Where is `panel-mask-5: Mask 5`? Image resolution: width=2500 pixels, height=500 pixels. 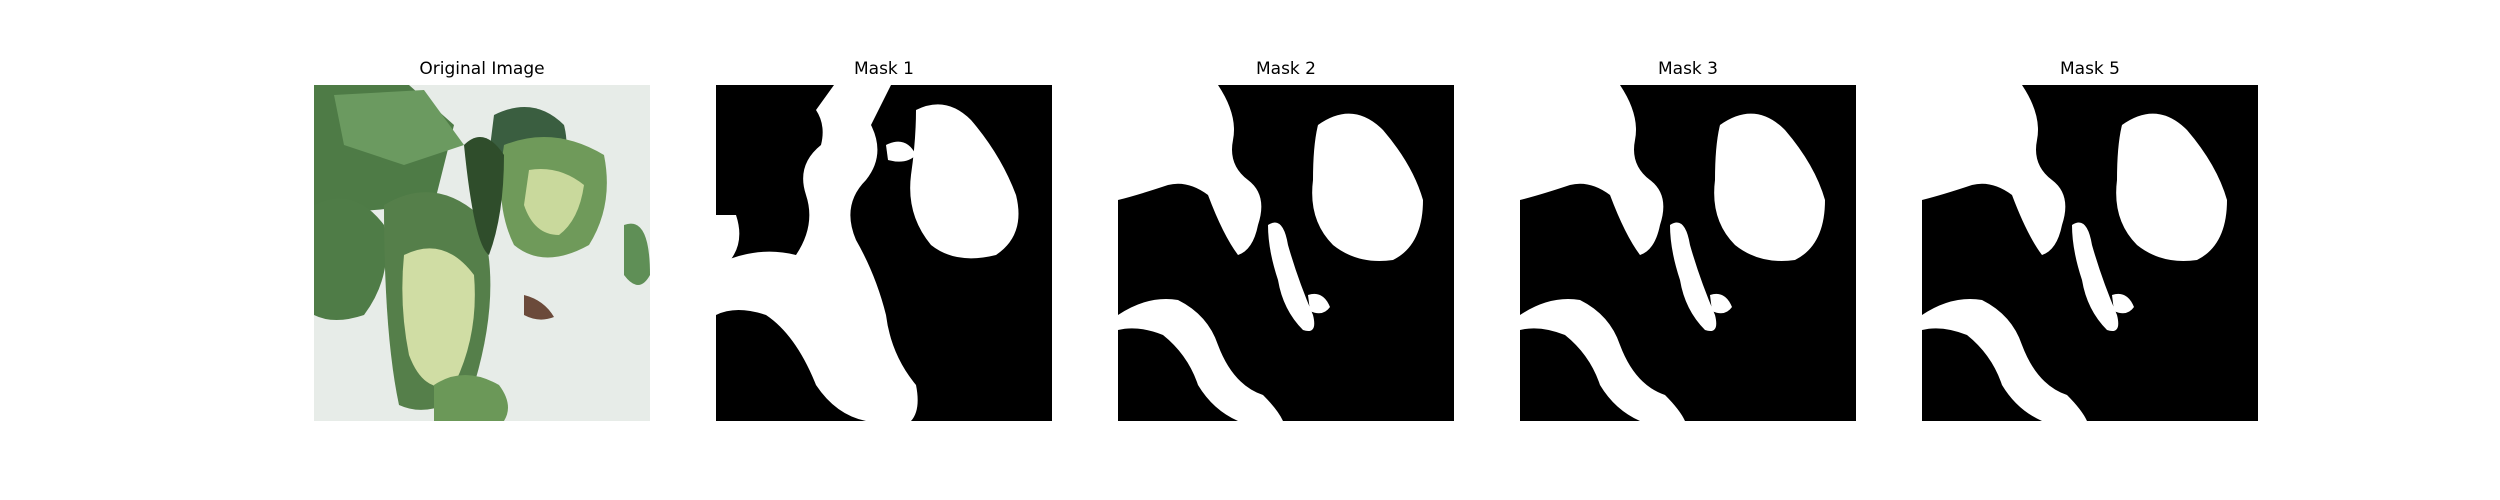 panel-mask-5: Mask 5 is located at coordinates (2090, 250).